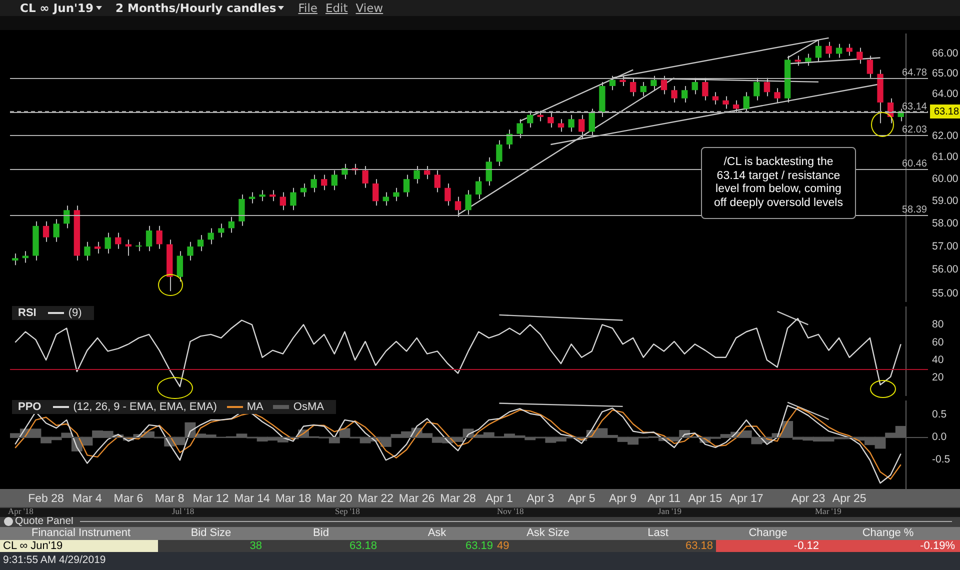 The image size is (960, 570). Describe the element at coordinates (915, 106) in the screenshot. I see `ref-line-label: 63.14` at that location.